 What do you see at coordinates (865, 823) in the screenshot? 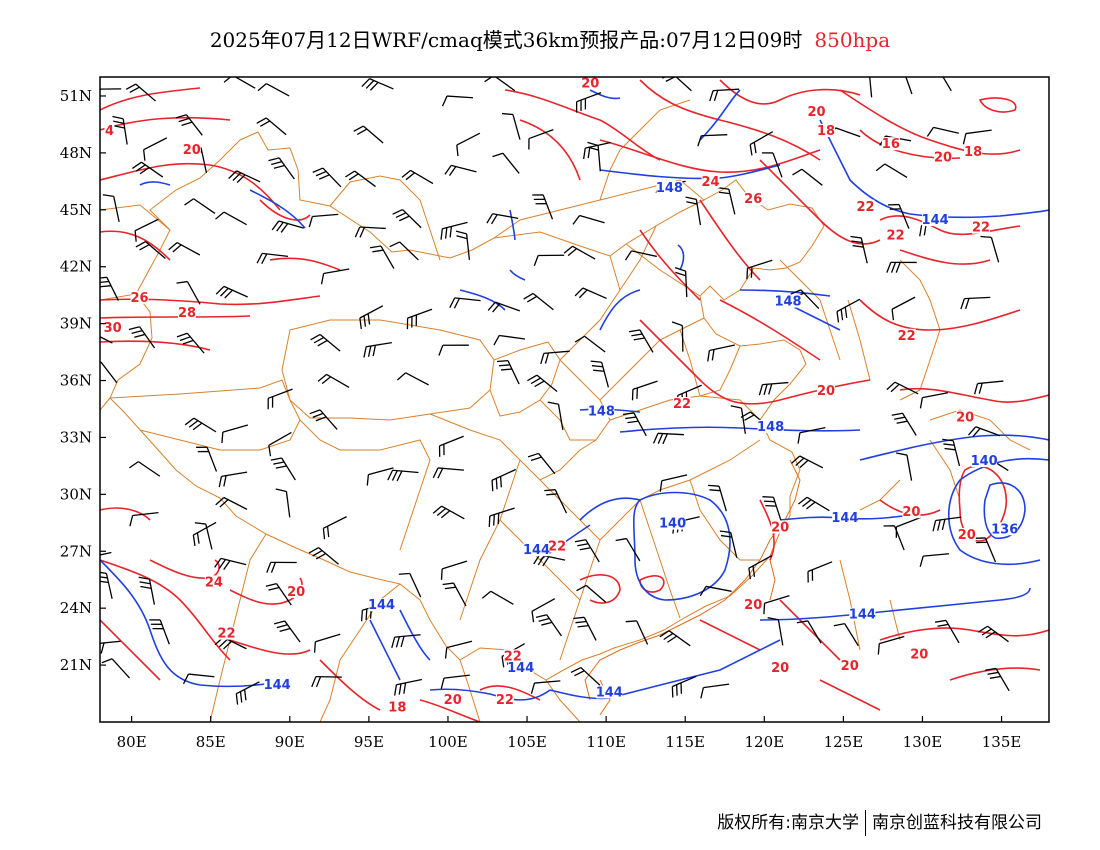
I see `footer-separator` at bounding box center [865, 823].